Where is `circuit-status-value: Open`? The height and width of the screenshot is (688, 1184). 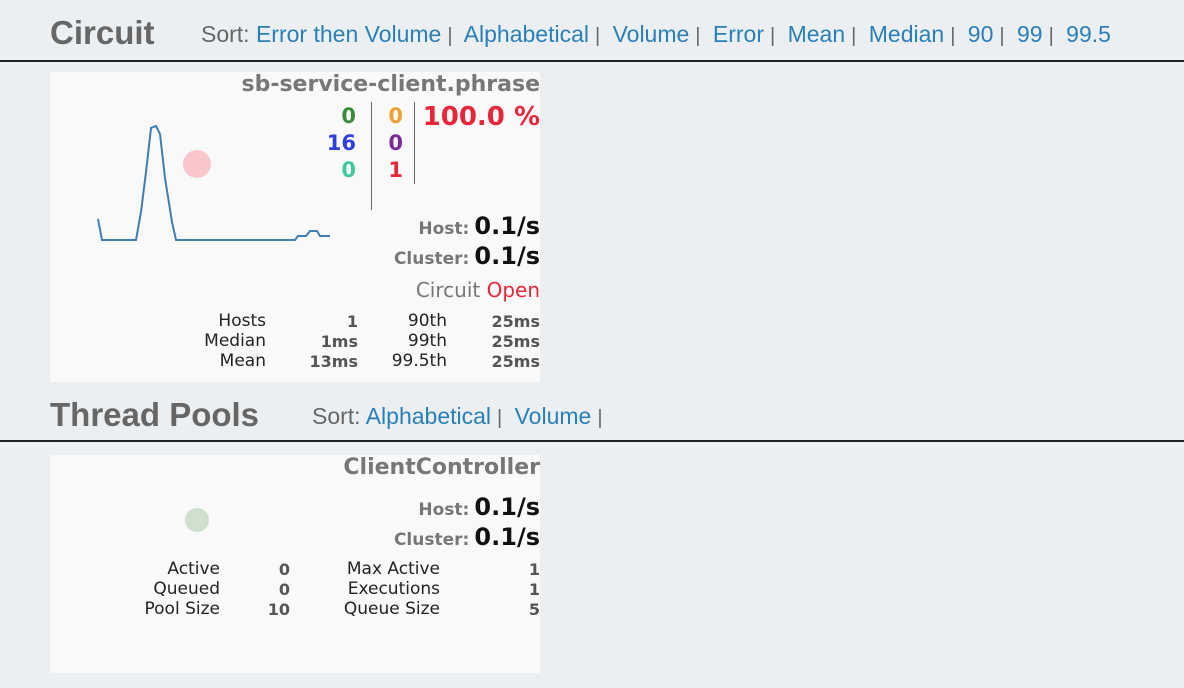 circuit-status-value: Open is located at coordinates (513, 290).